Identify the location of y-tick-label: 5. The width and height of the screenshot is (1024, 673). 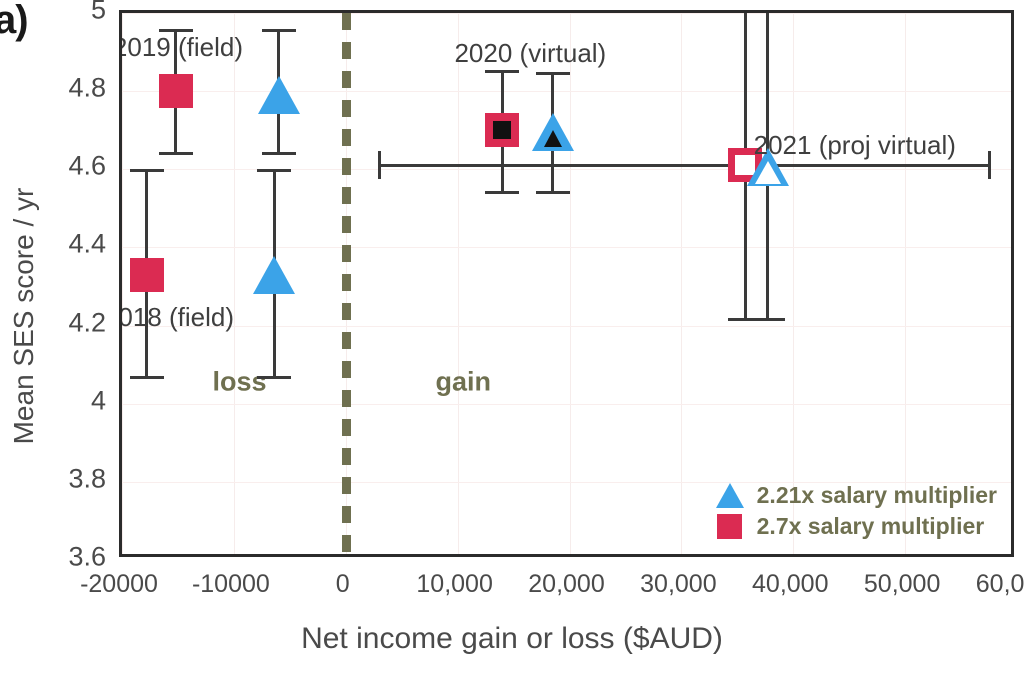
(98, 12).